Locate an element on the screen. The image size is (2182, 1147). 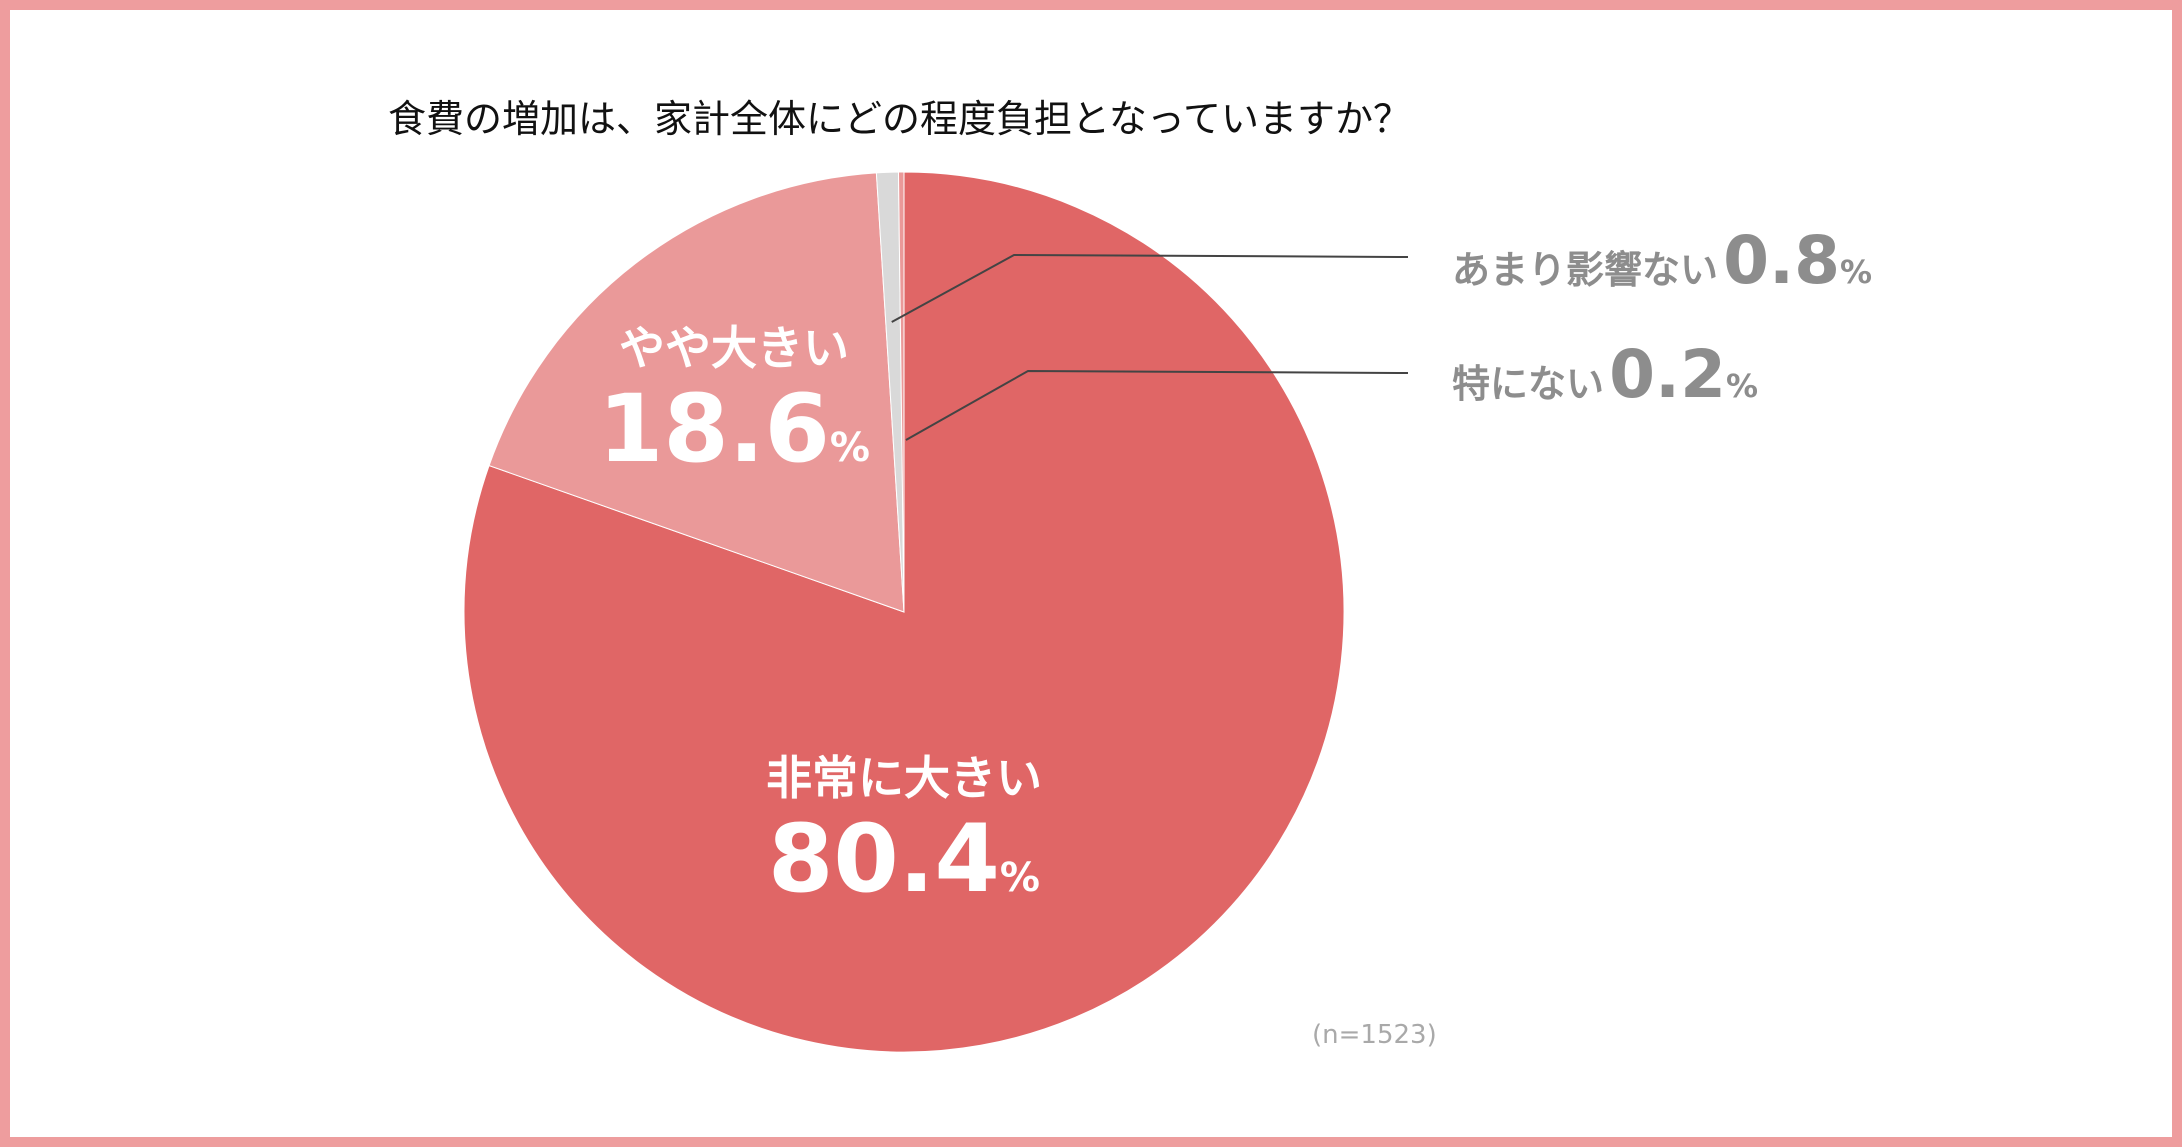
slice-category-label: 特にない is located at coordinates (1528, 384).